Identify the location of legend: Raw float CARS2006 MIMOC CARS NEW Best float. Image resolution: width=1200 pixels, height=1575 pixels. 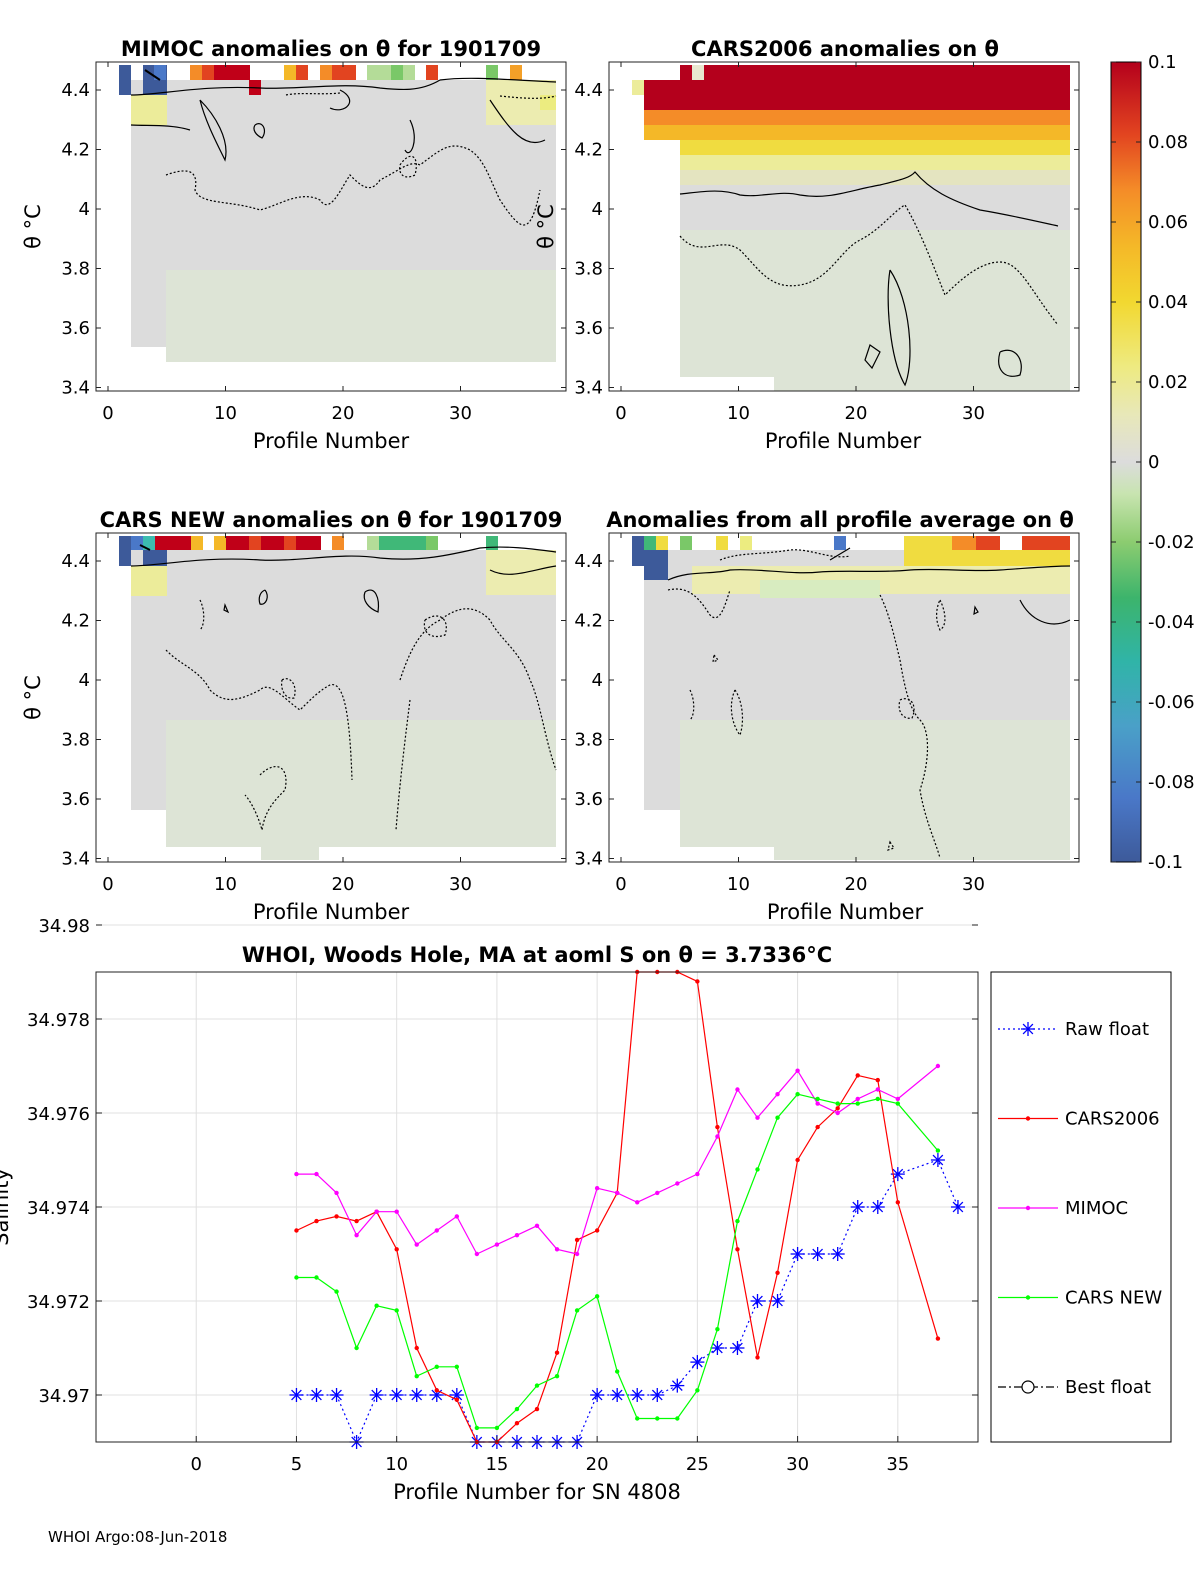
(1081, 1207).